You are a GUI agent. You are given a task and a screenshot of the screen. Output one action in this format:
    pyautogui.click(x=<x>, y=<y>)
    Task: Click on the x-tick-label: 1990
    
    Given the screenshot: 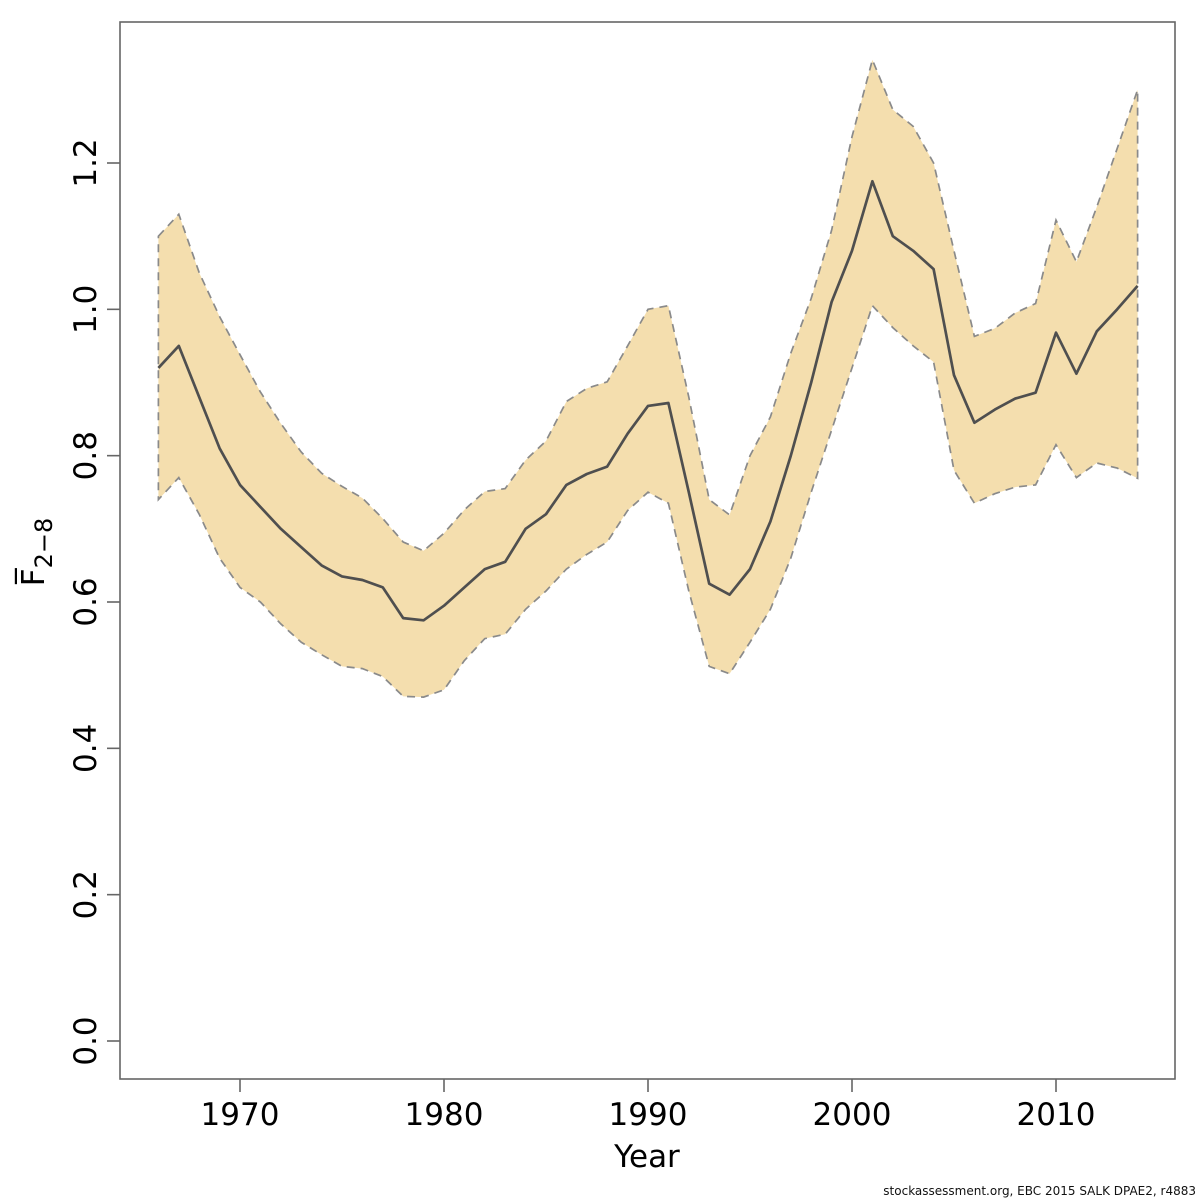 What is the action you would take?
    pyautogui.click(x=648, y=1115)
    